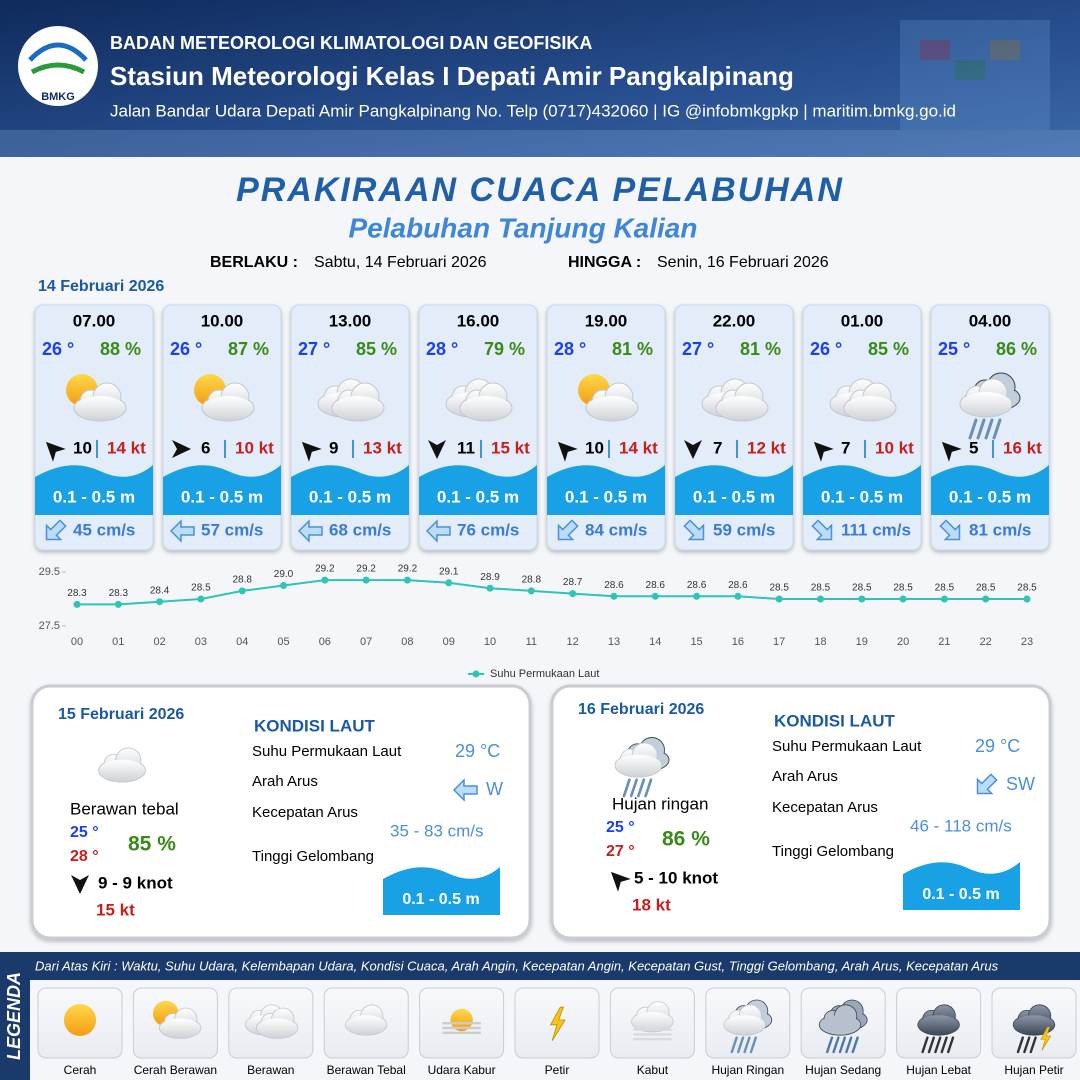  Describe the element at coordinates (232, 529) in the screenshot. I see `current-speed: 57 cm/s` at that location.